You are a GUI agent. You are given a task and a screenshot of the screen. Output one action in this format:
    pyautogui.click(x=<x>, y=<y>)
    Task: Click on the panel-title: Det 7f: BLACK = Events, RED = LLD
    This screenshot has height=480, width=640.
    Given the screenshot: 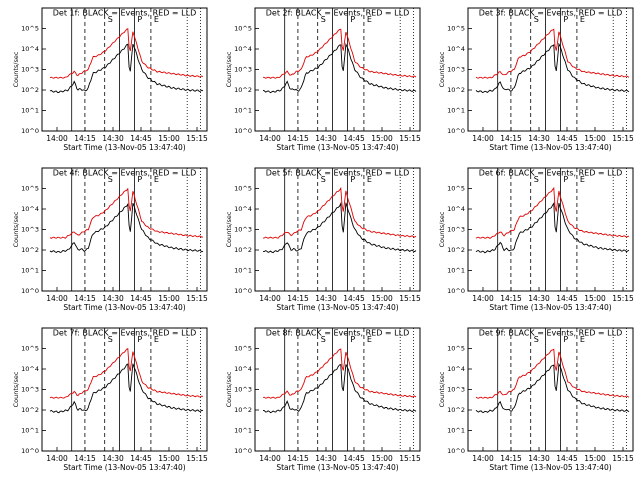 What is the action you would take?
    pyautogui.click(x=125, y=333)
    